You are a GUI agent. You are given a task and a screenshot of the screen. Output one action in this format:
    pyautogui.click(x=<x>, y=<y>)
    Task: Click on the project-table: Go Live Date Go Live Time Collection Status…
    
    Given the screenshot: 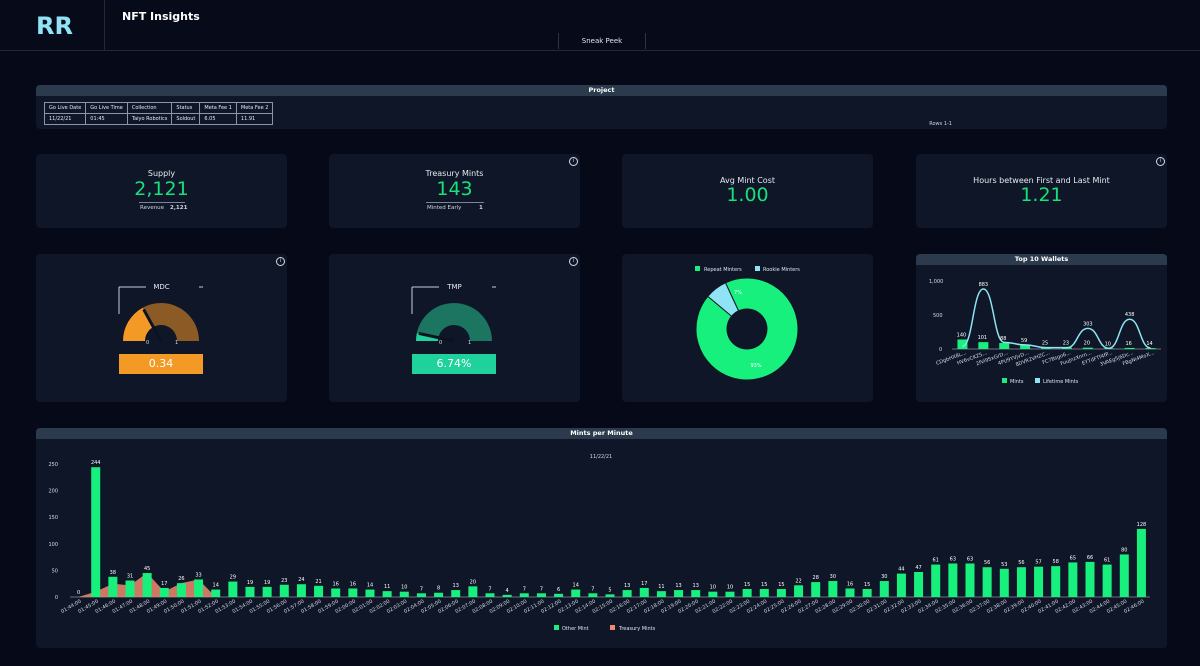 What is the action you would take?
    pyautogui.click(x=158, y=113)
    